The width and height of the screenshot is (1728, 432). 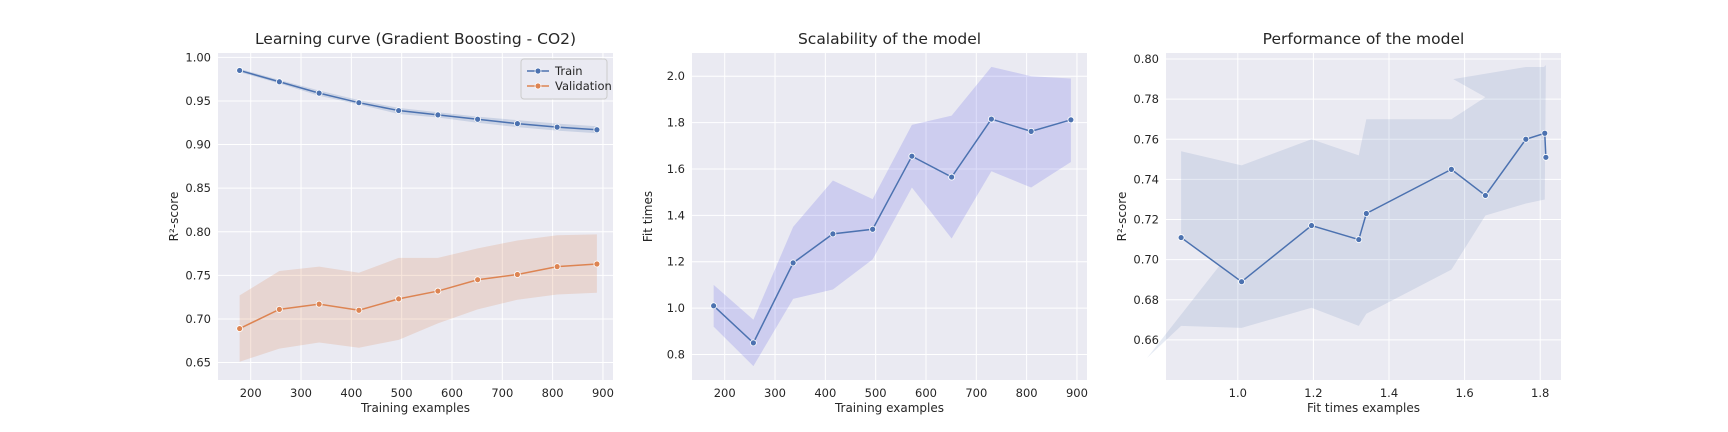 What do you see at coordinates (676, 308) in the screenshot?
I see `y-tick-label: 1.0` at bounding box center [676, 308].